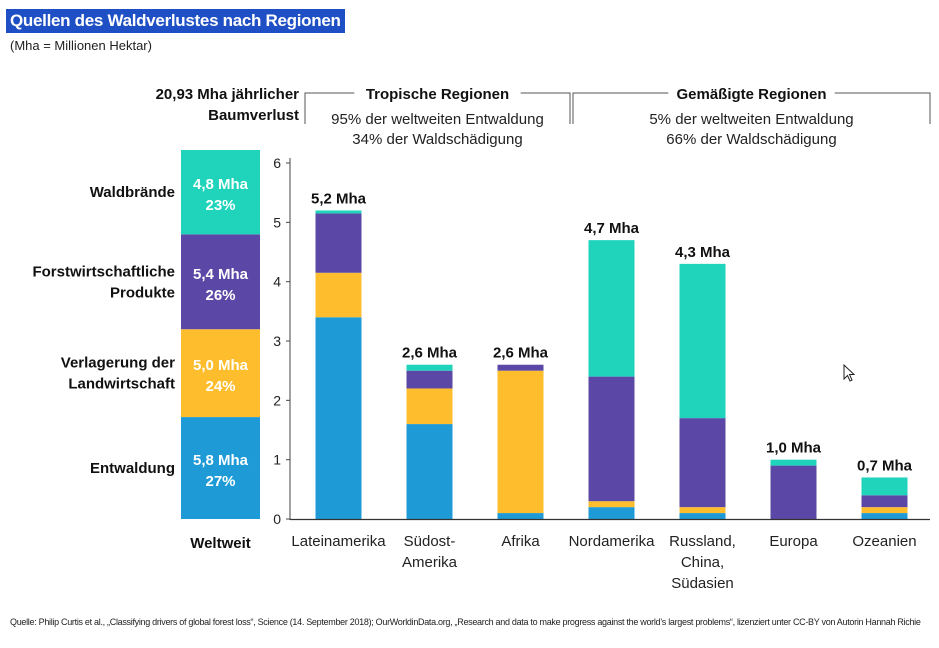 This screenshot has height=648, width=939. What do you see at coordinates (612, 541) in the screenshot?
I see `category-label: Nordamerika` at bounding box center [612, 541].